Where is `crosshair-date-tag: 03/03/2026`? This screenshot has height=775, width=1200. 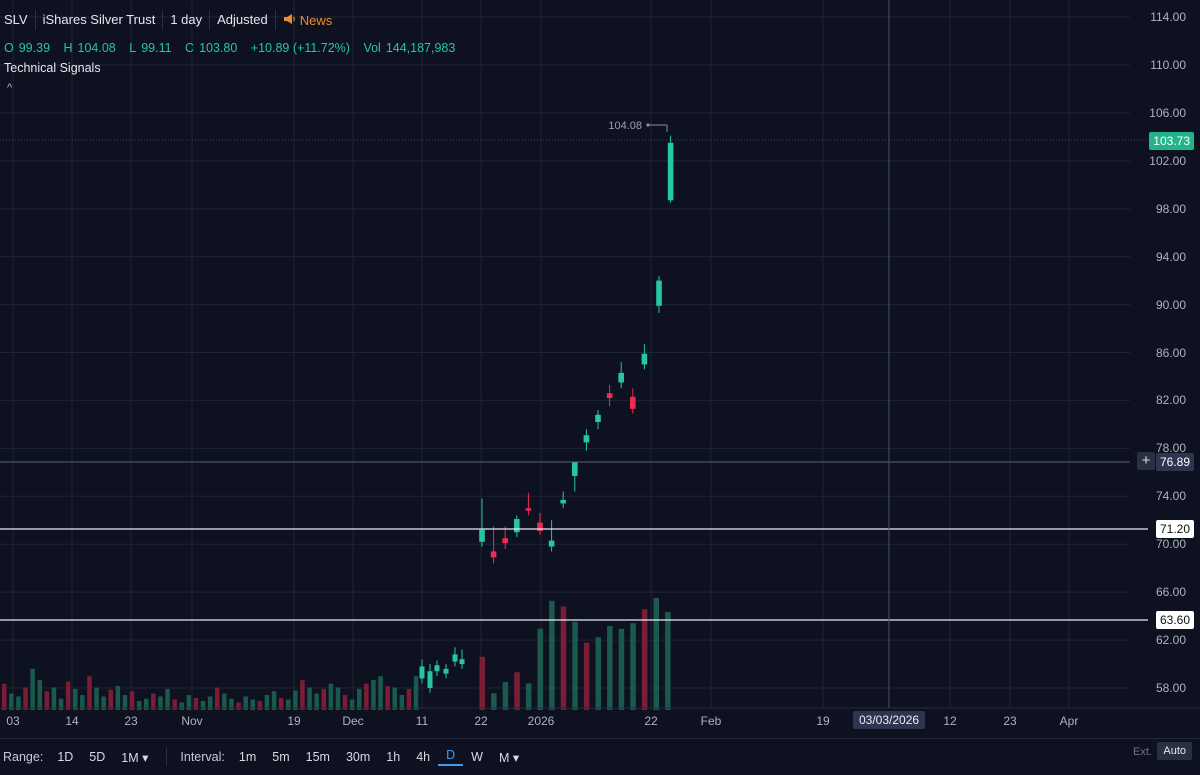 crosshair-date-tag: 03/03/2026 is located at coordinates (889, 720).